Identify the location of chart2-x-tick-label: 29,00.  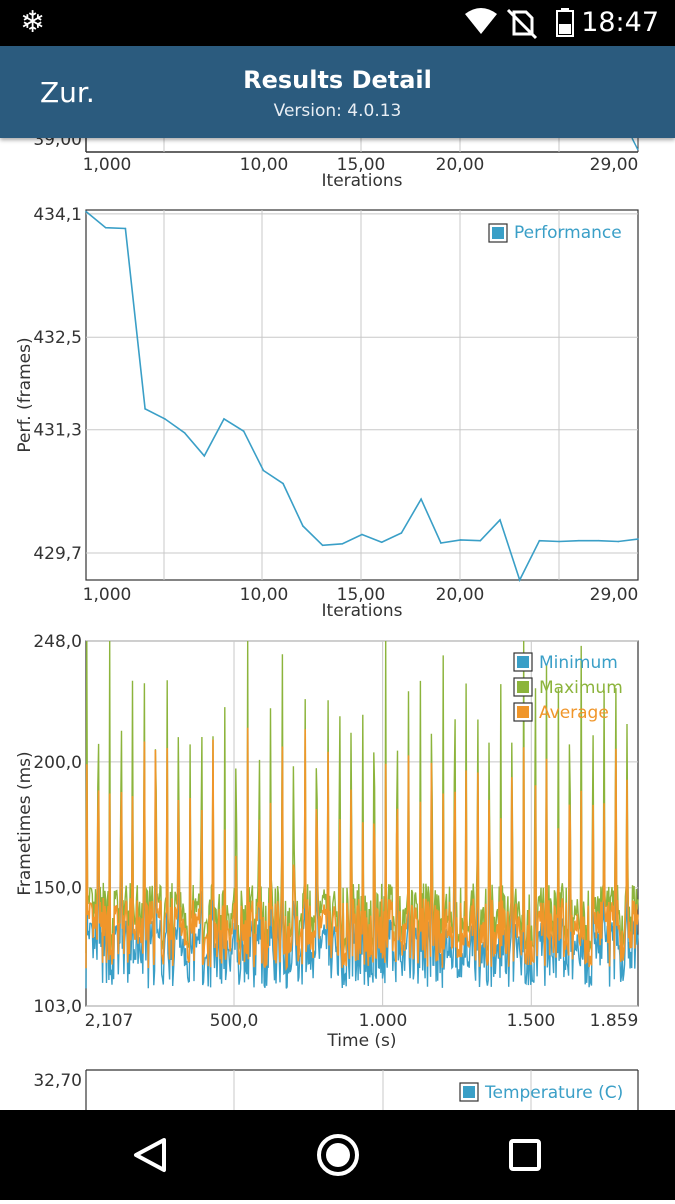
(614, 595).